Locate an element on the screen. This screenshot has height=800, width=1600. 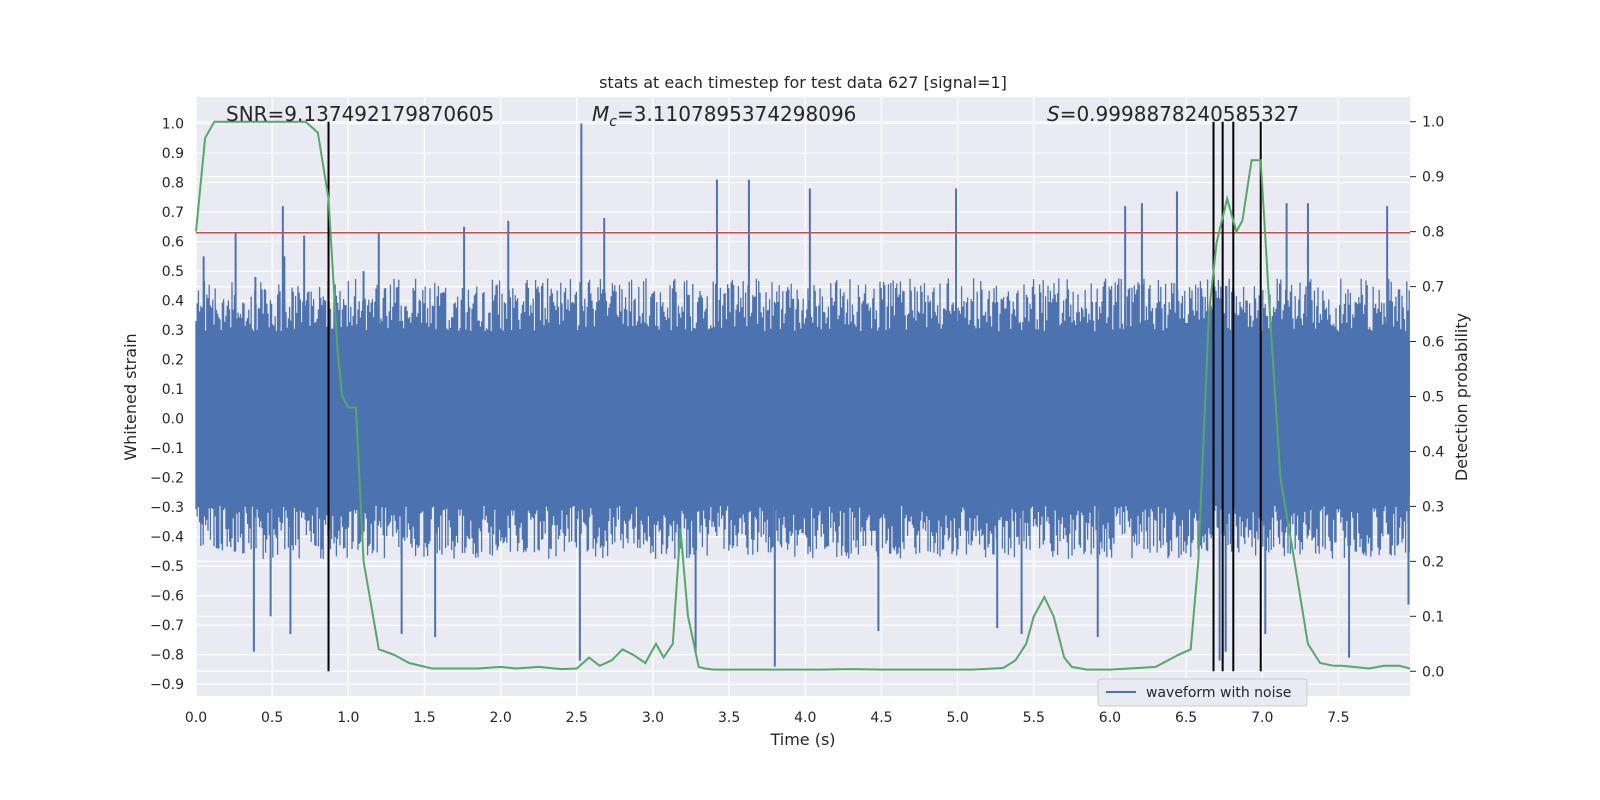
x-tick-label: 3.0 is located at coordinates (653, 718).